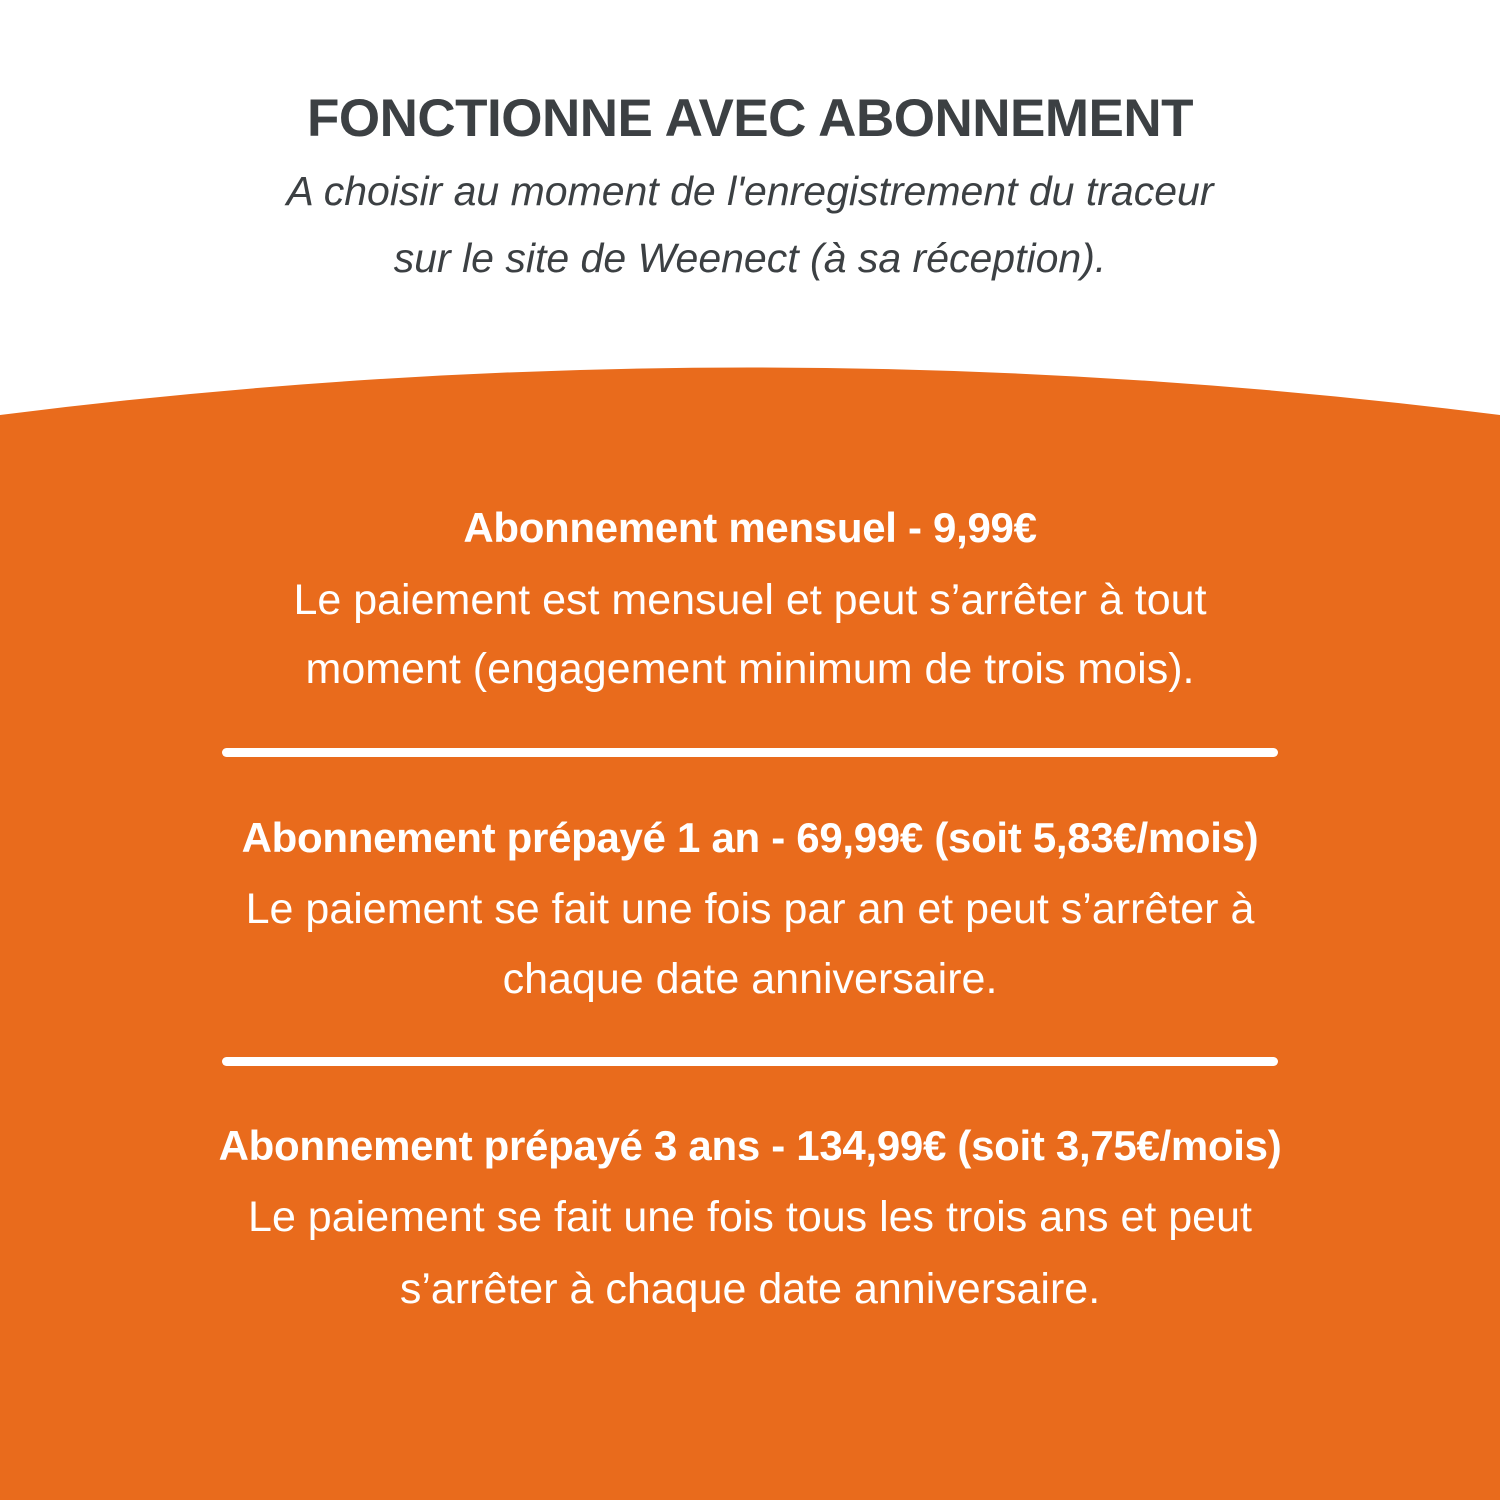  Describe the element at coordinates (750, 1289) in the screenshot. I see `plan-description-line: s’arrêter à chaque date anniversaire.` at that location.